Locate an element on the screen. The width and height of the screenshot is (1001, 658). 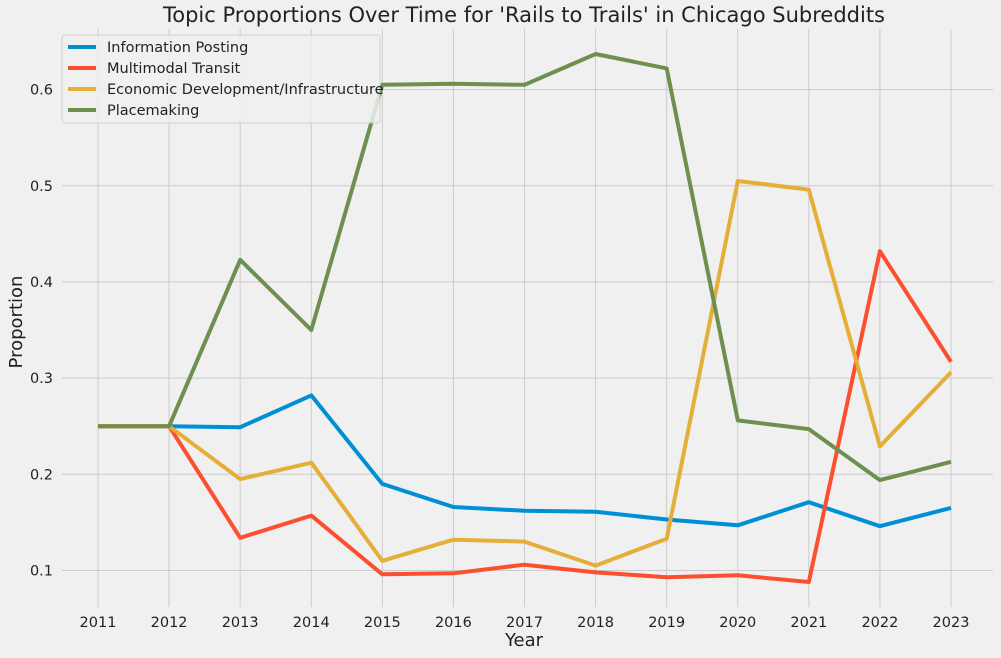
x-axis-label: Year is located at coordinates (524, 640).